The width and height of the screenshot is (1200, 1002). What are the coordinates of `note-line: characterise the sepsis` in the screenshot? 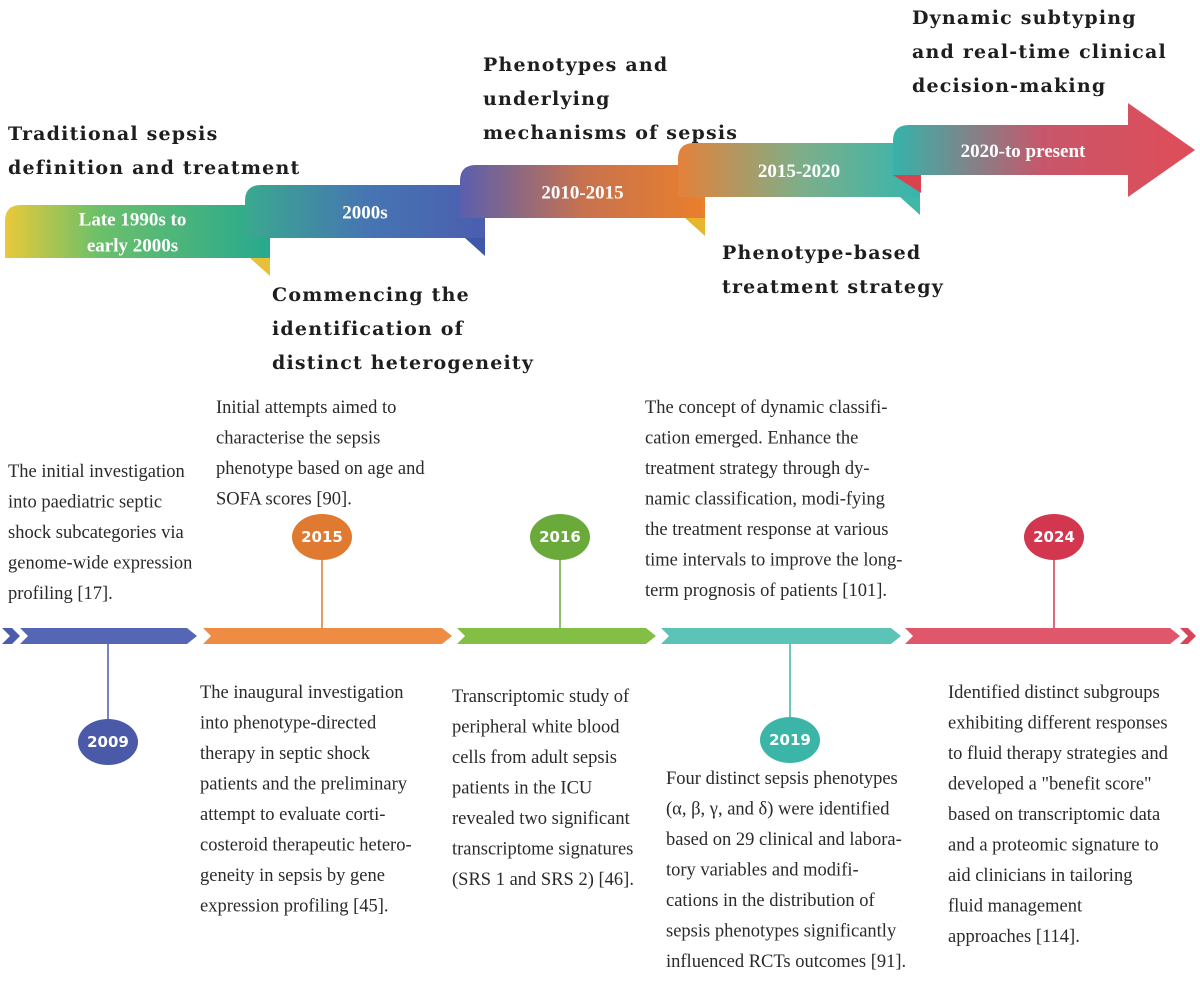 It's located at (298, 439).